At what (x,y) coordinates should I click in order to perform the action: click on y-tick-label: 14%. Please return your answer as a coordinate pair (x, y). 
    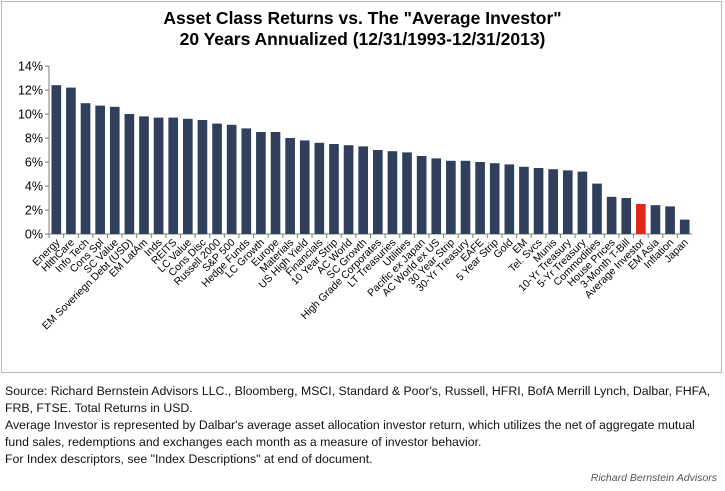
    Looking at the image, I should click on (30, 67).